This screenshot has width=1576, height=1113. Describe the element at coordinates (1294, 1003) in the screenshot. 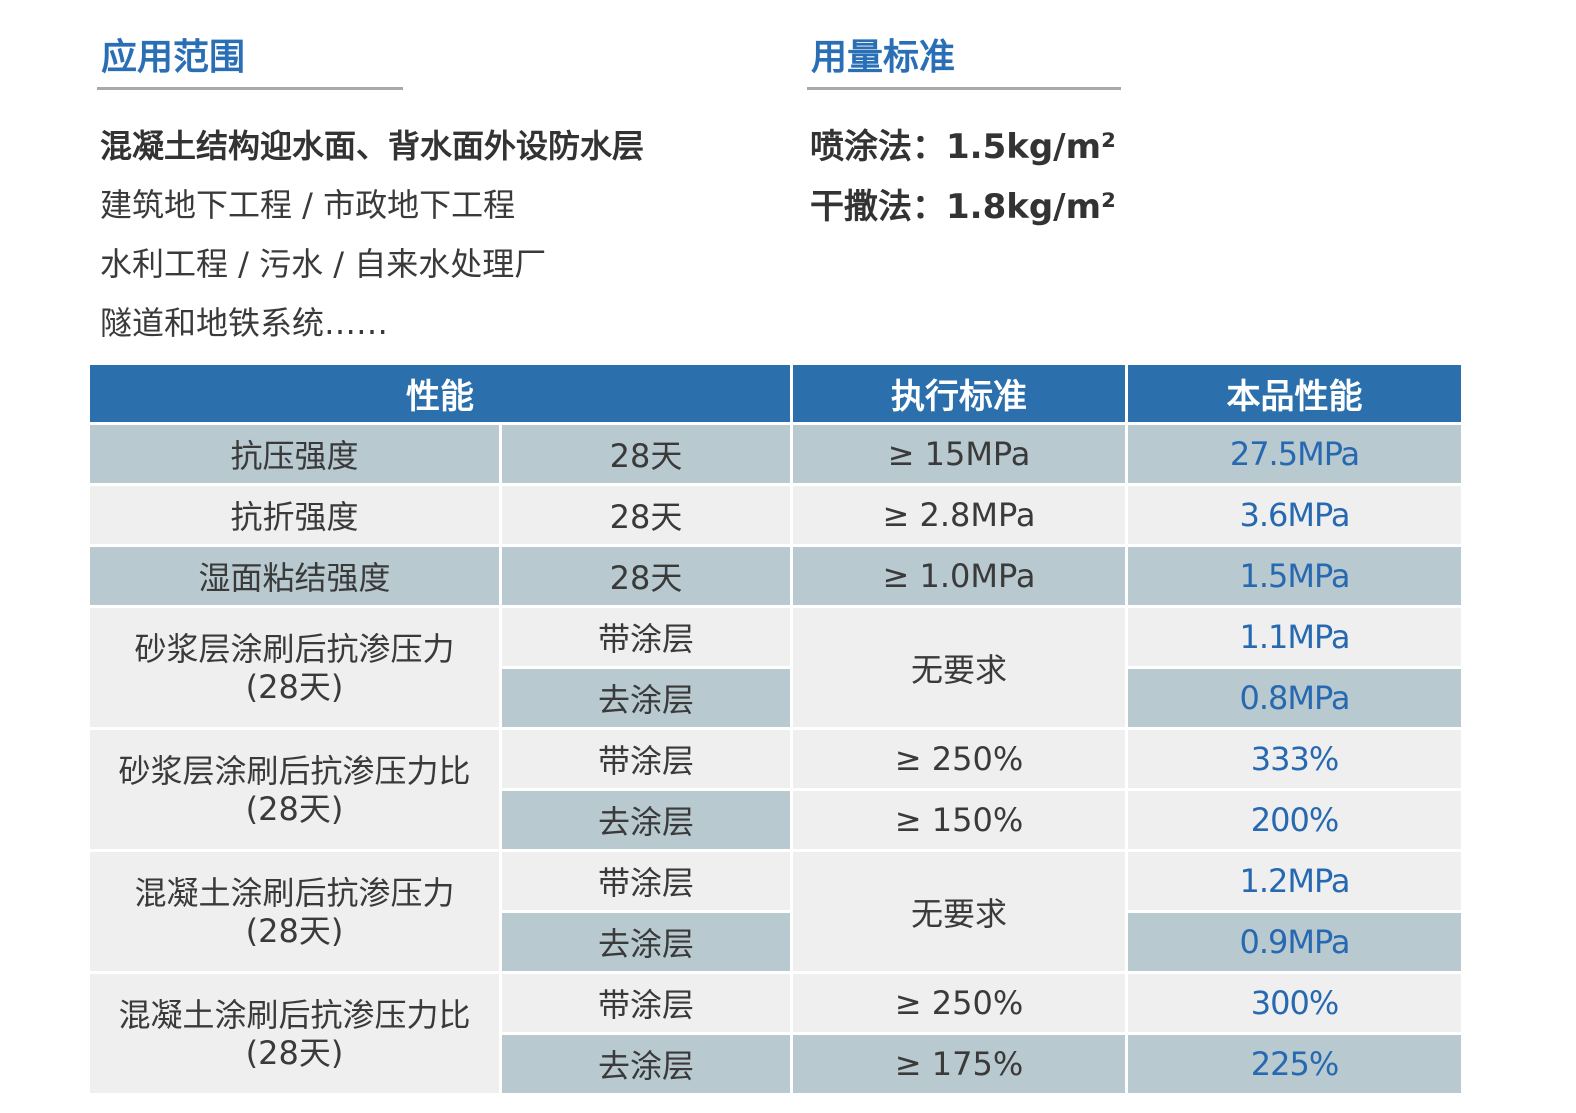

I see `value-cell: 300%` at that location.